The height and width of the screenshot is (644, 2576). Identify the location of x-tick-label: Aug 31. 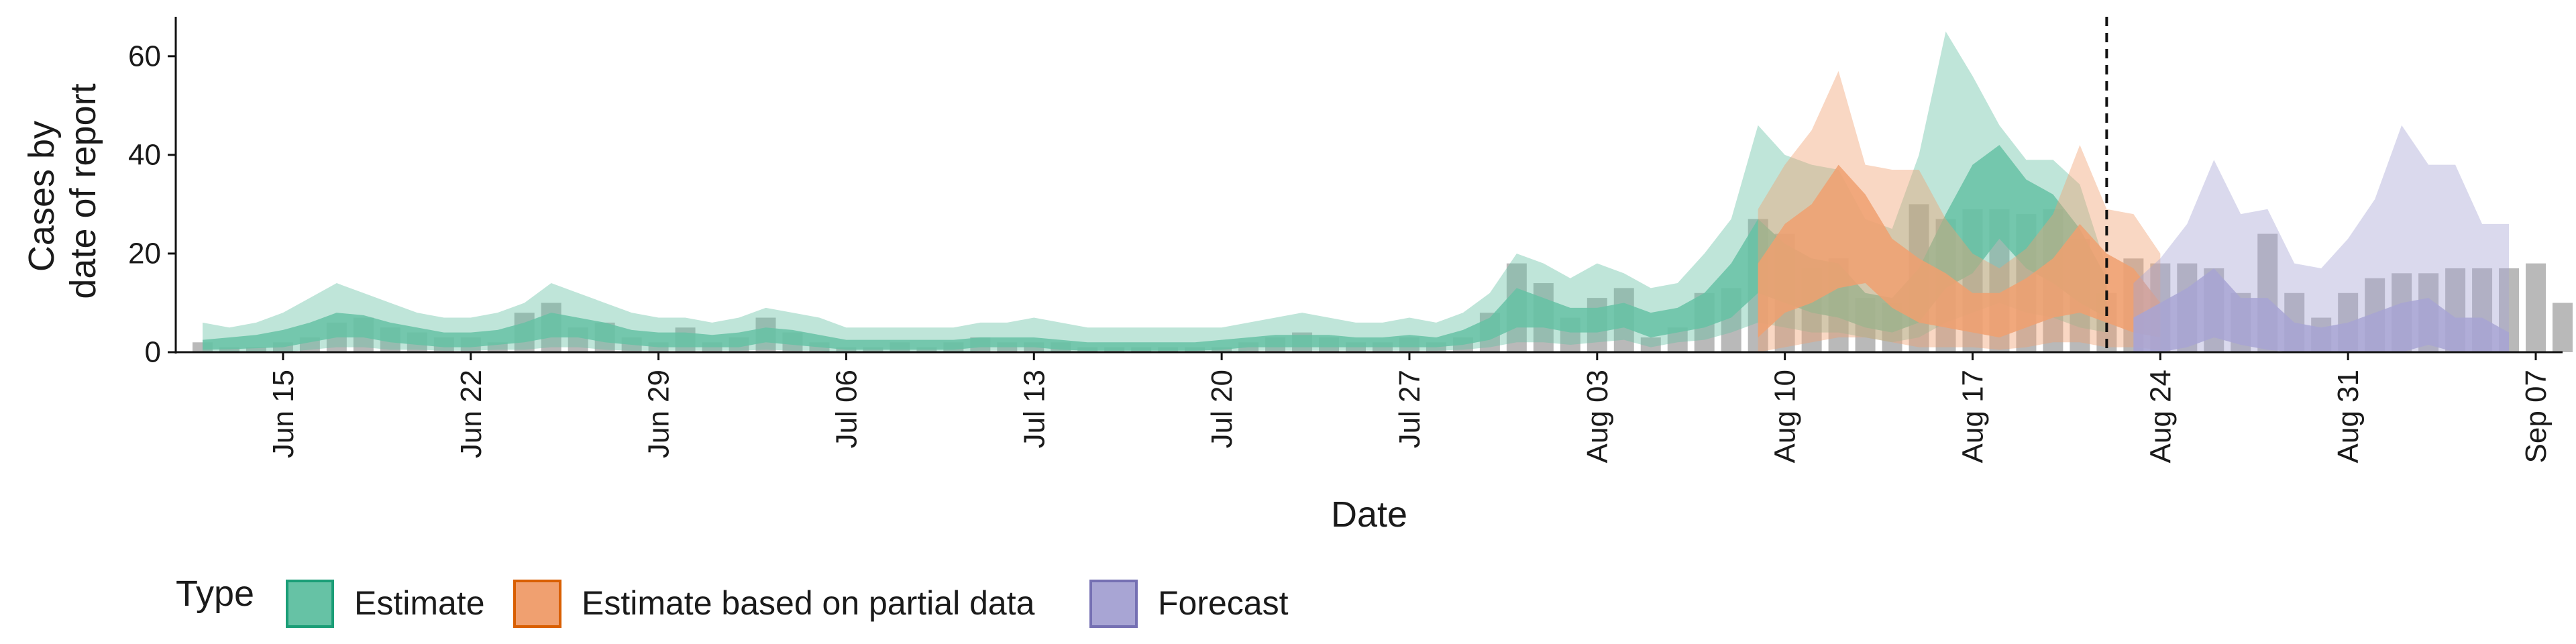
(2348, 416).